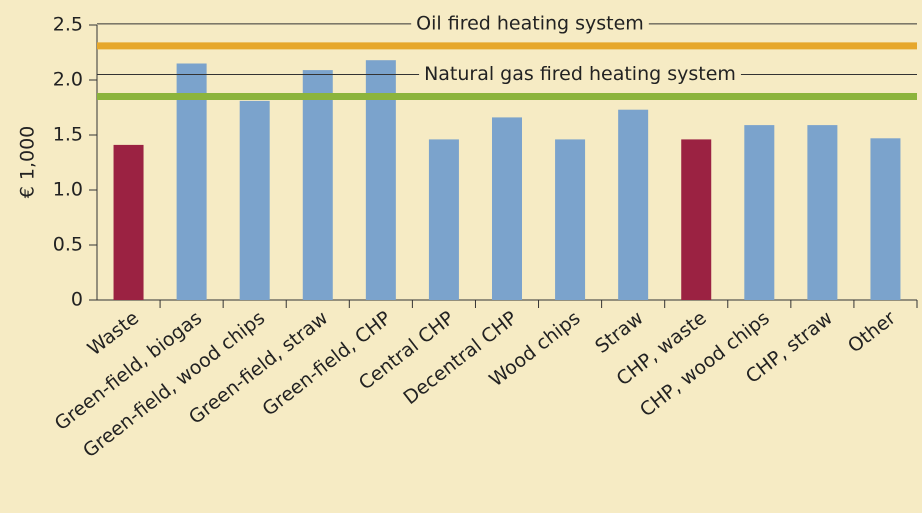  Describe the element at coordinates (68, 245) in the screenshot. I see `y-tick-label: 0.5` at that location.